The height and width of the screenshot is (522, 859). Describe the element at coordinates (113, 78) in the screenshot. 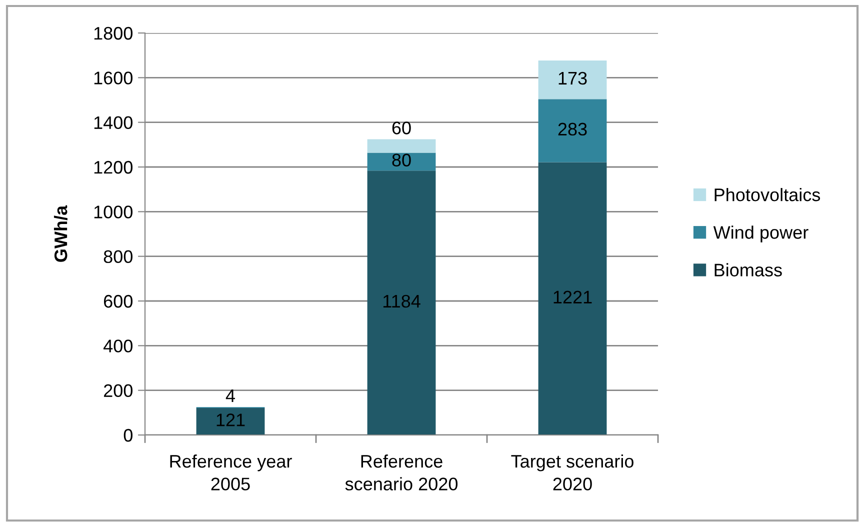

I see `y-tick-label: 1600` at that location.